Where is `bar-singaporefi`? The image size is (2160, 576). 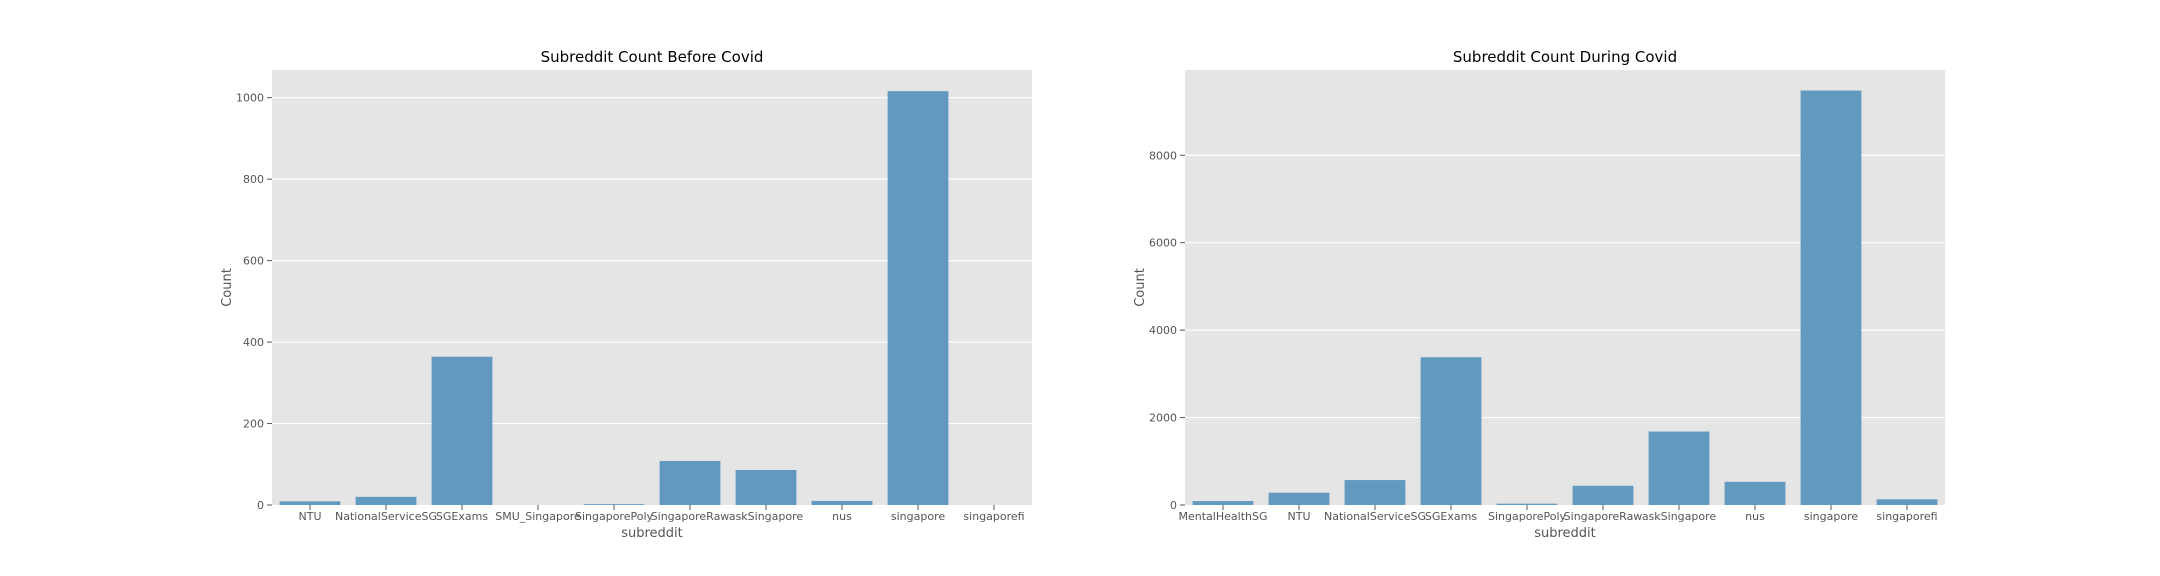
bar-singaporefi is located at coordinates (1907, 502).